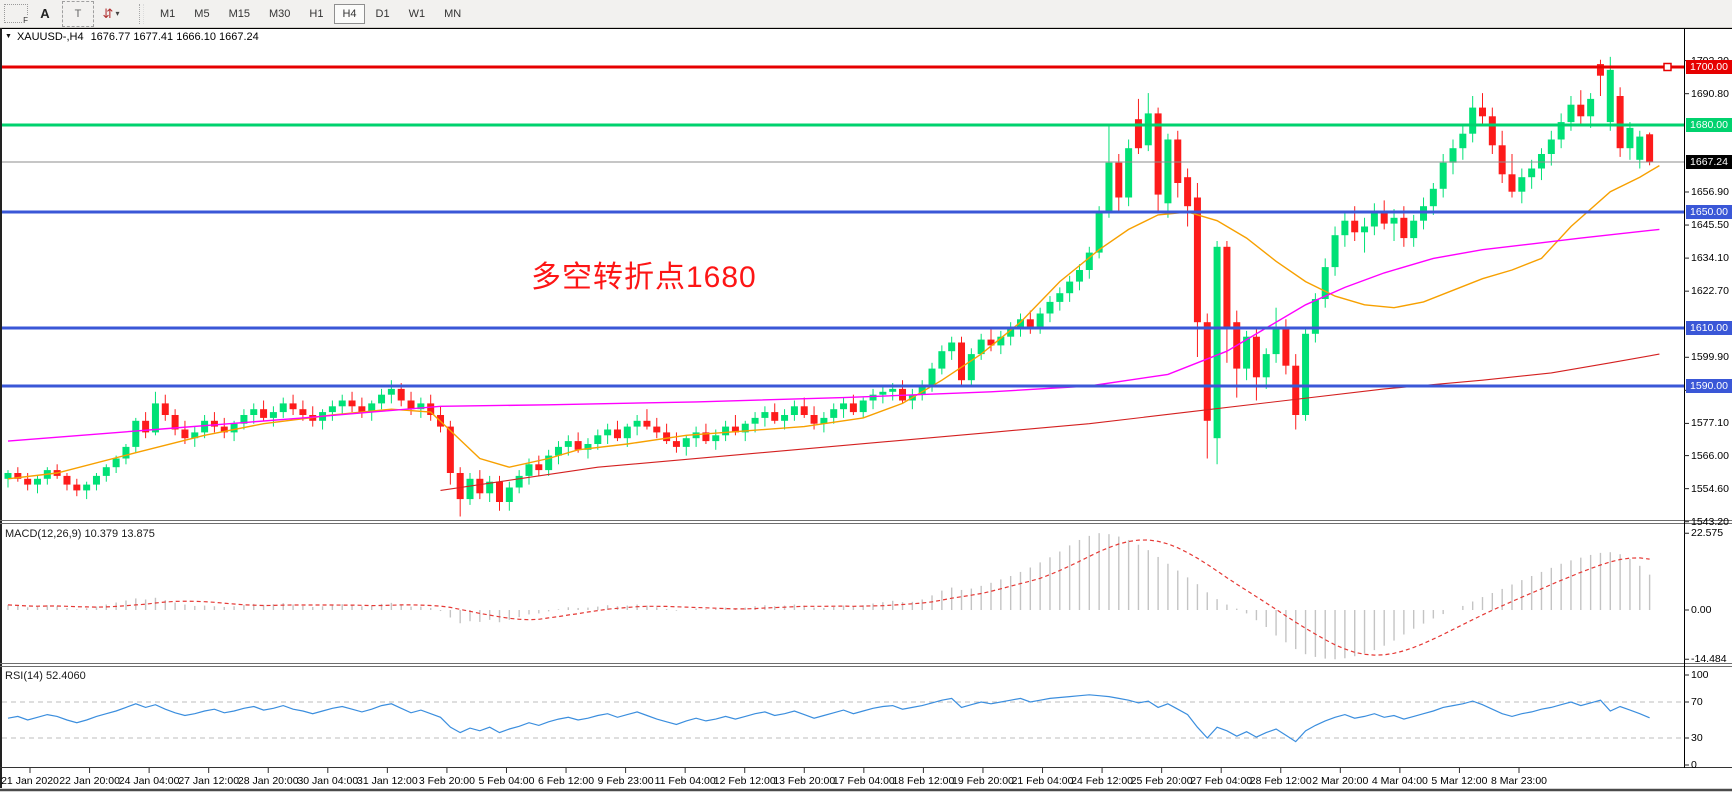 The image size is (1732, 792). What do you see at coordinates (566, 781) in the screenshot?
I see `time-label-9: 6 Feb 12:00` at bounding box center [566, 781].